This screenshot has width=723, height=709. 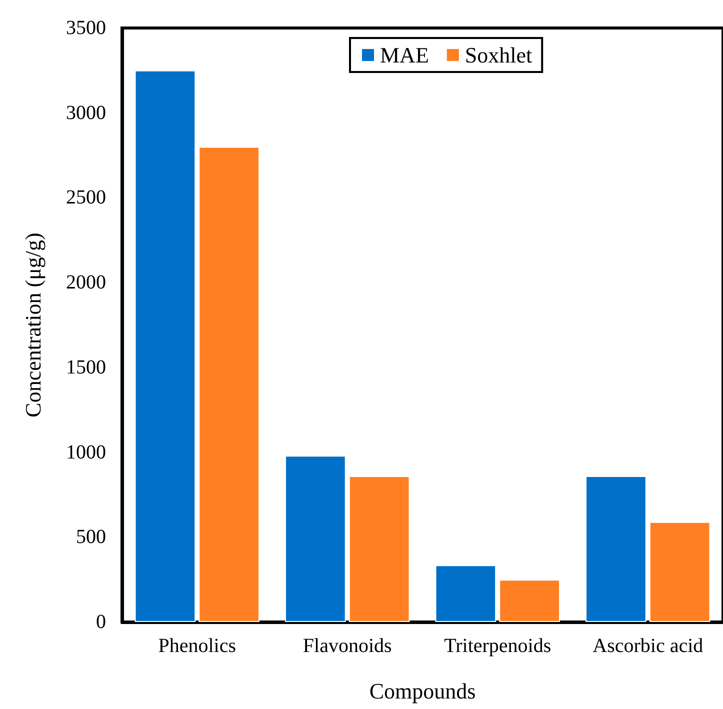 What do you see at coordinates (422, 691) in the screenshot?
I see `x-axis-title: Compounds` at bounding box center [422, 691].